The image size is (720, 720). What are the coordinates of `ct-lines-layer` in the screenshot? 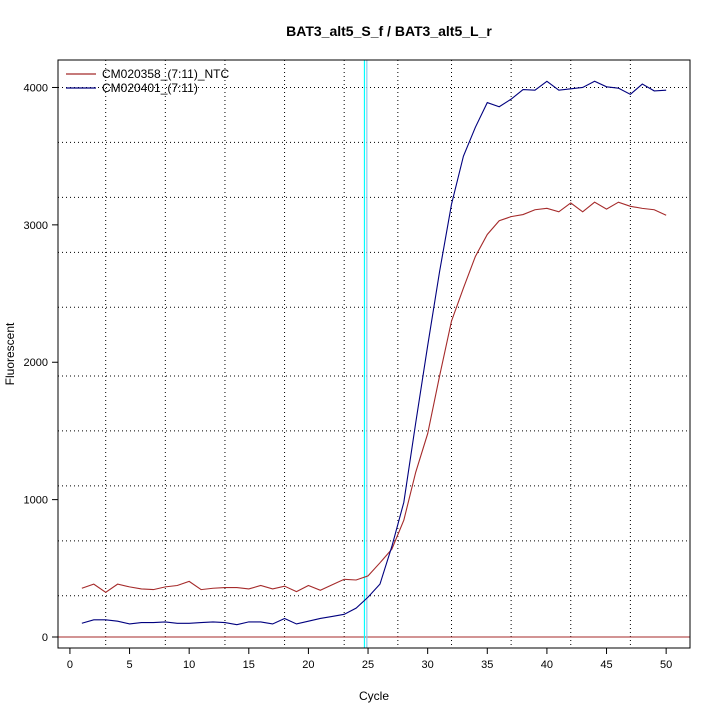 It's located at (365, 354).